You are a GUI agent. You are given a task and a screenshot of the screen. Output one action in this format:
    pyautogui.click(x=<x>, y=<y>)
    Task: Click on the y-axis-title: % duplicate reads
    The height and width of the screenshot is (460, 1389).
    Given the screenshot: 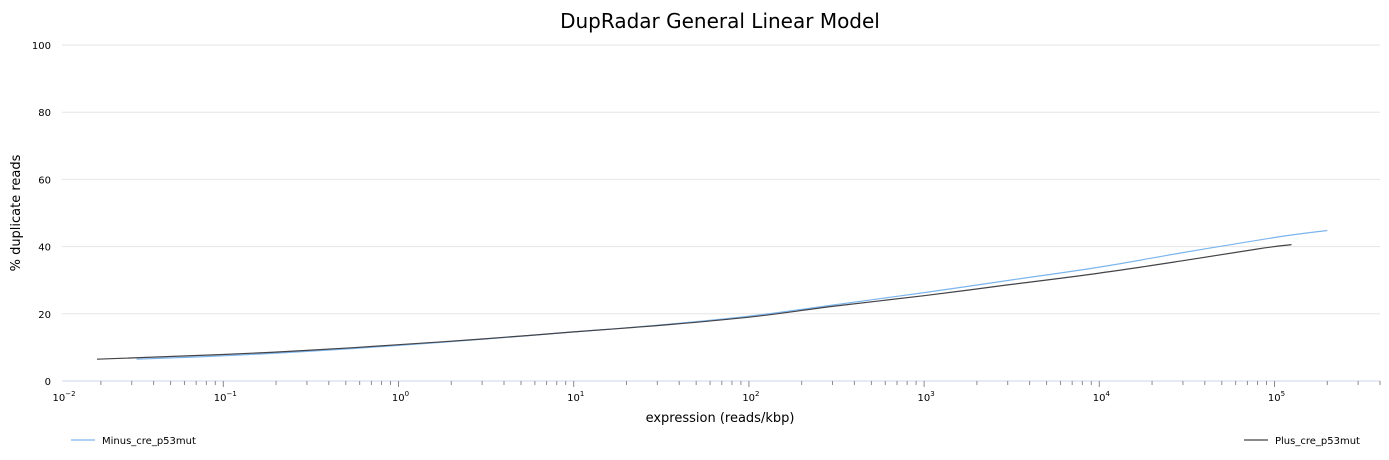 What is the action you would take?
    pyautogui.click(x=16, y=212)
    